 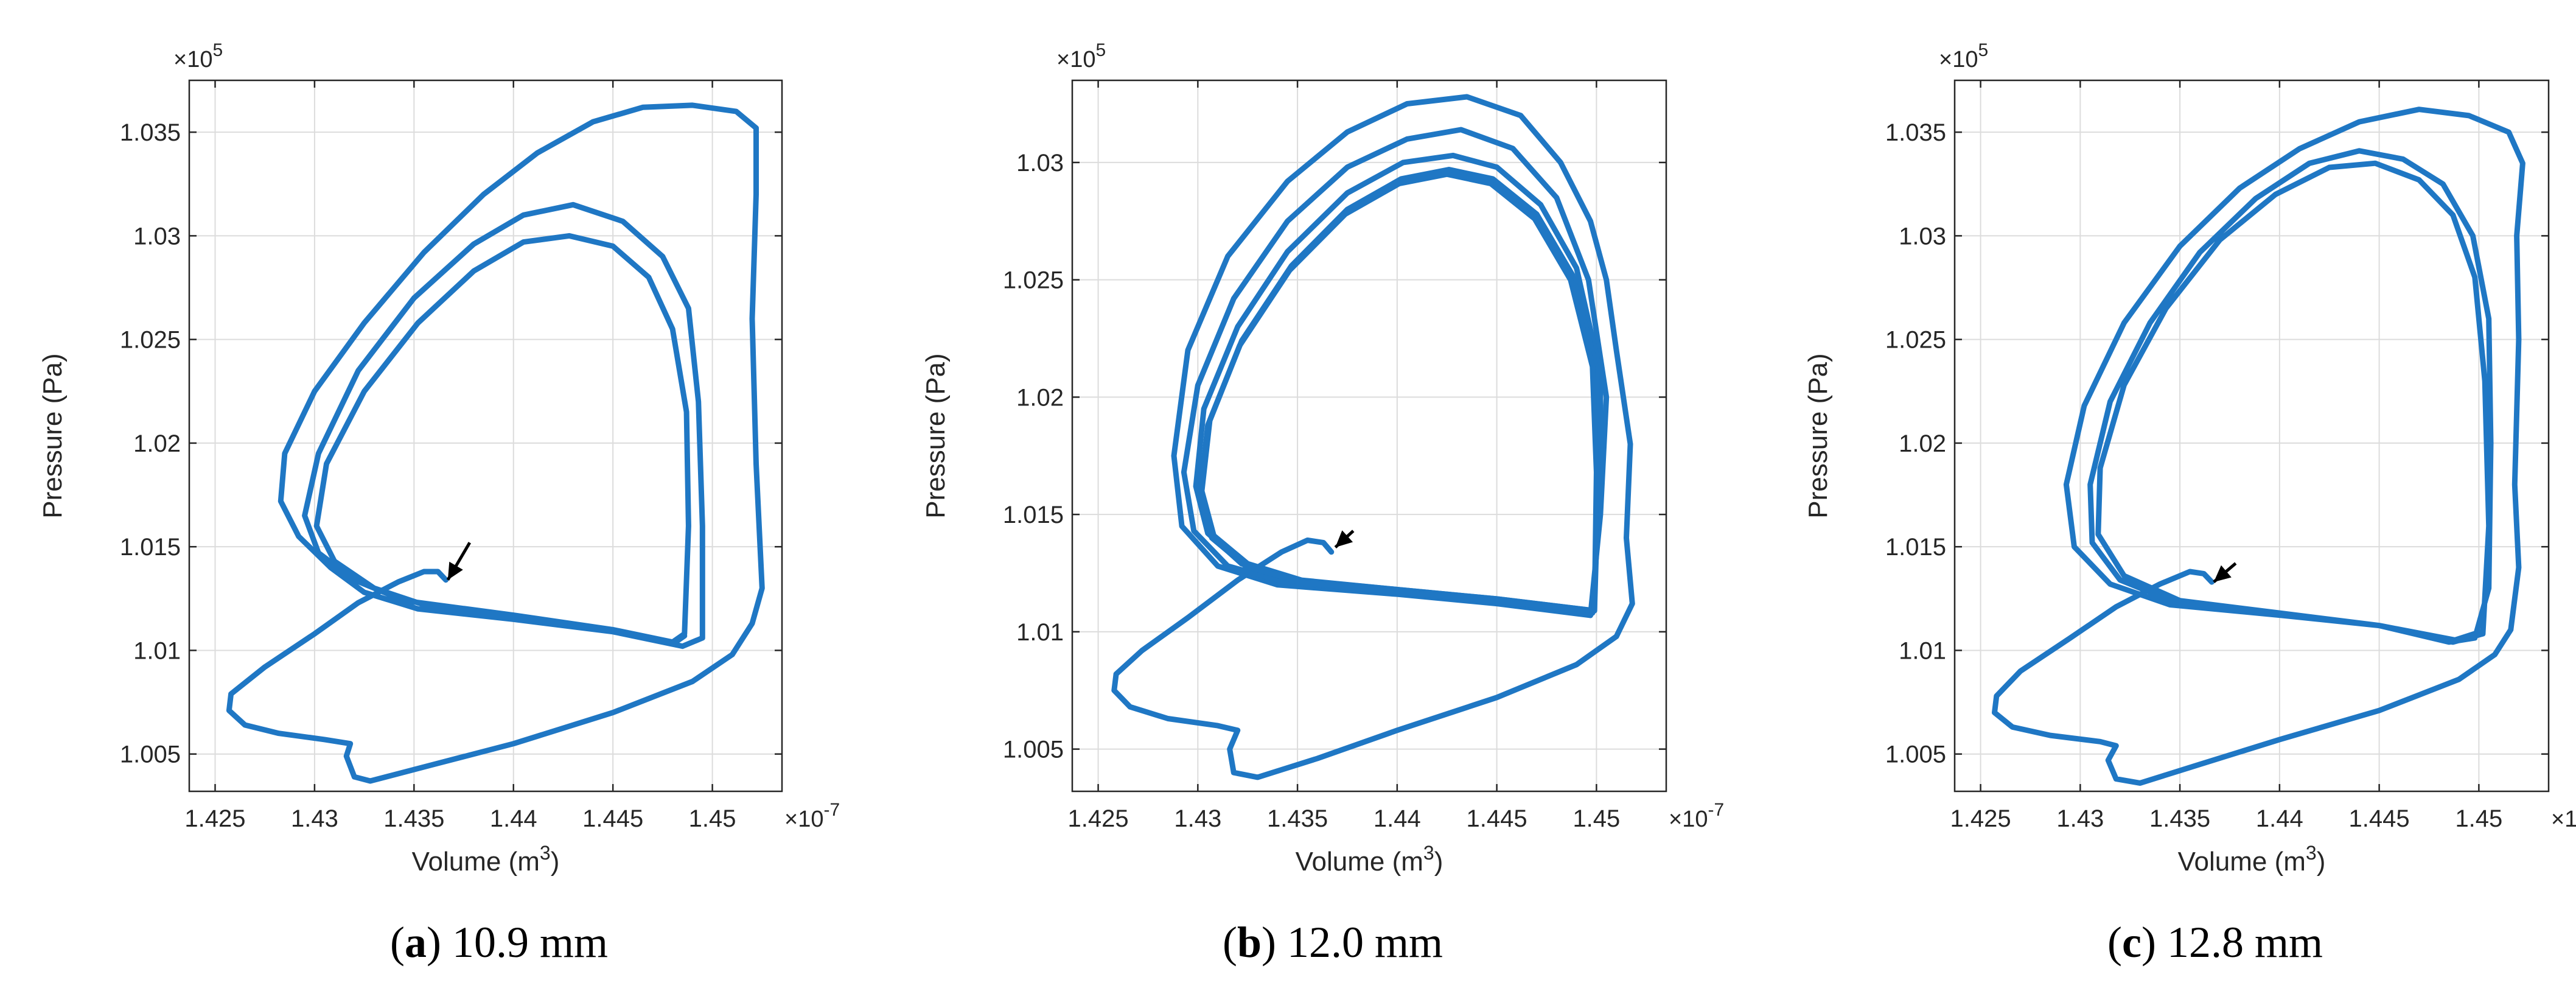 What do you see at coordinates (1359, 942) in the screenshot?
I see `caption-text: 12.0 mm` at bounding box center [1359, 942].